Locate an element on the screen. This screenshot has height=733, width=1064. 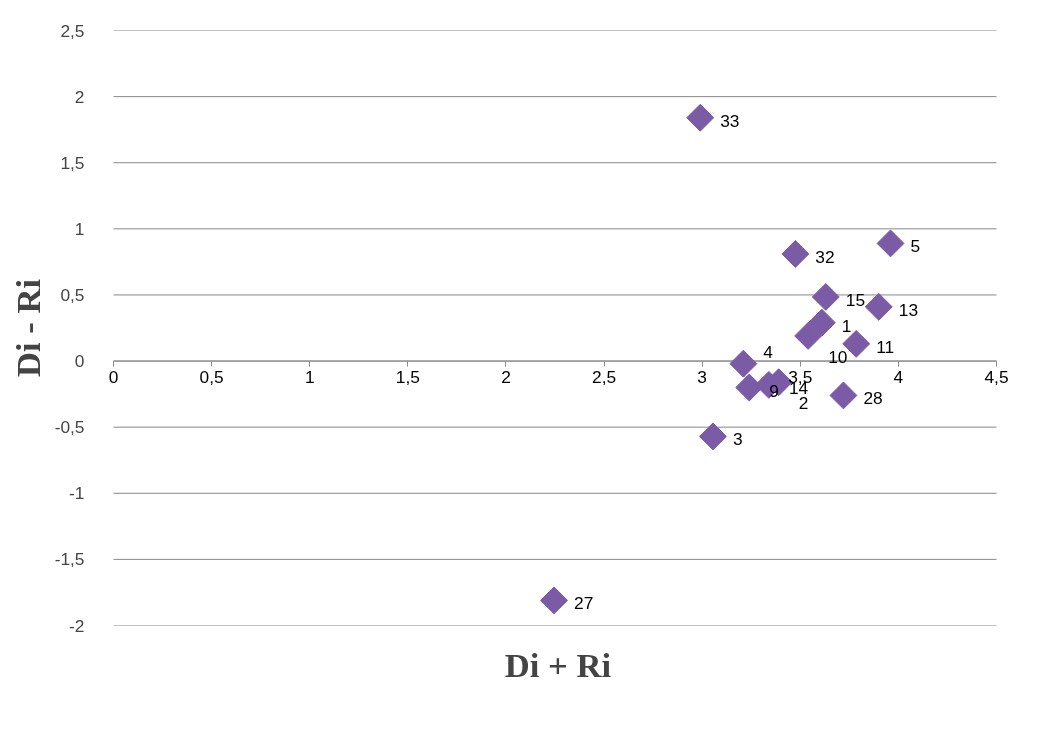
y-tick-label: -1,5 is located at coordinates (69, 559).